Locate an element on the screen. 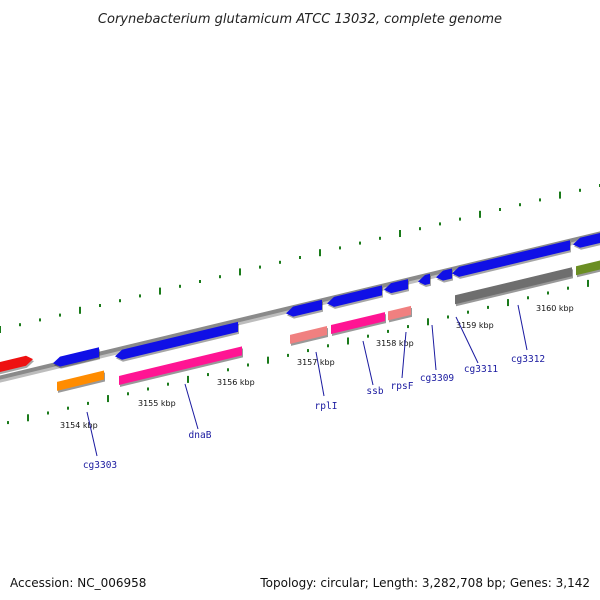 This screenshot has width=600, height=600. gene-dnab is located at coordinates (176, 340).